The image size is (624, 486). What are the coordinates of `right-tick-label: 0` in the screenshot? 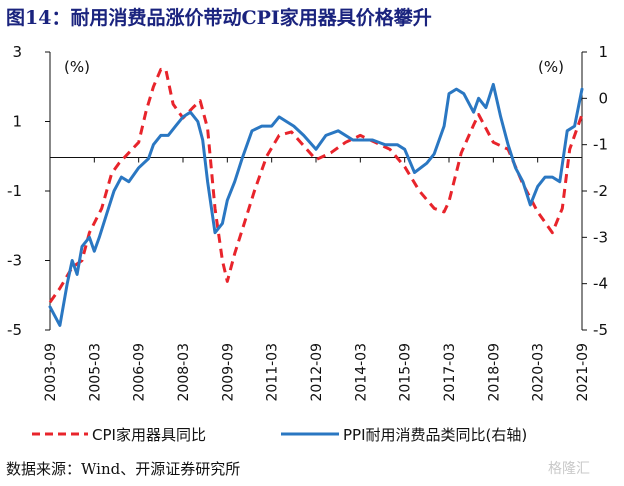 It's located at (603, 98).